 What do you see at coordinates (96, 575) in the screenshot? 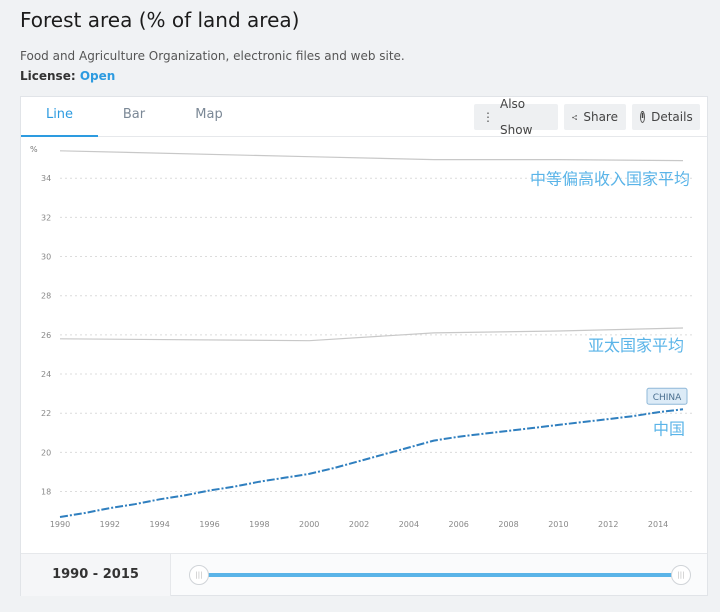
I see `range-label: 1990 - 2015` at bounding box center [96, 575].